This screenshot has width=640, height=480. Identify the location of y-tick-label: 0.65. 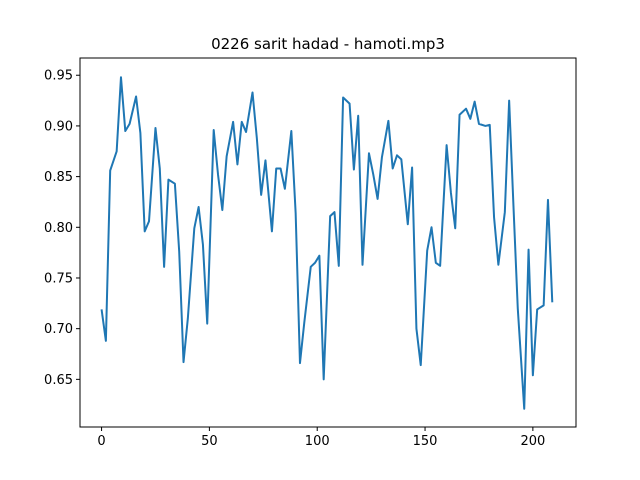
(58, 380).